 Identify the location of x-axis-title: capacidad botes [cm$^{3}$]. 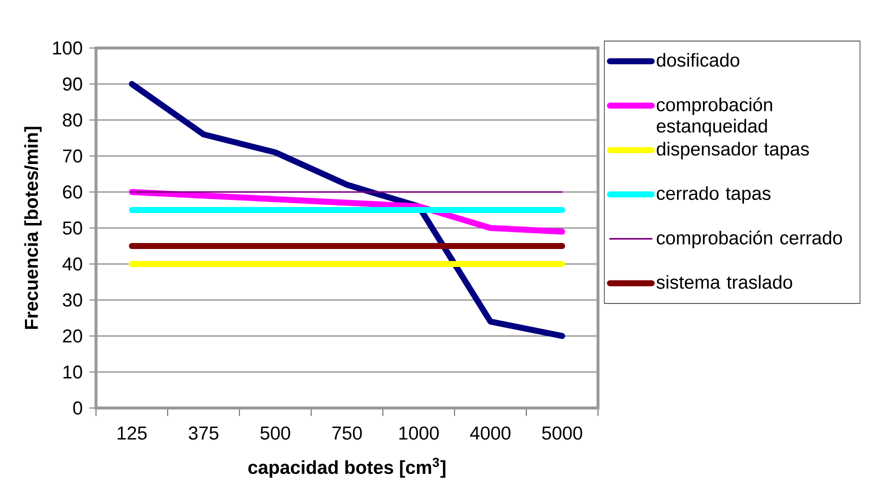
(347, 468).